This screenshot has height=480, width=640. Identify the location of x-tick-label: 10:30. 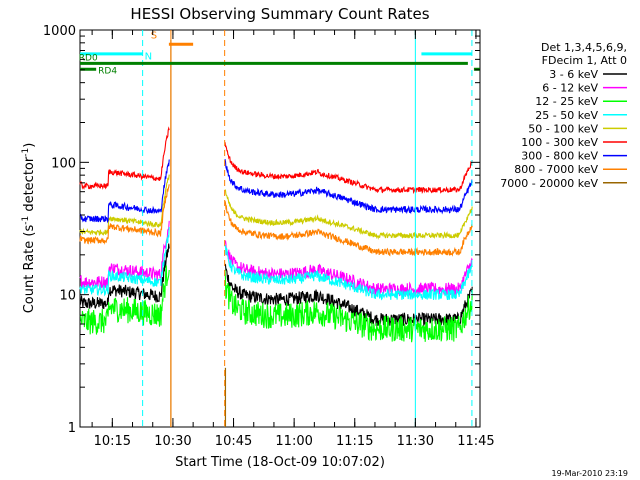
(172, 441).